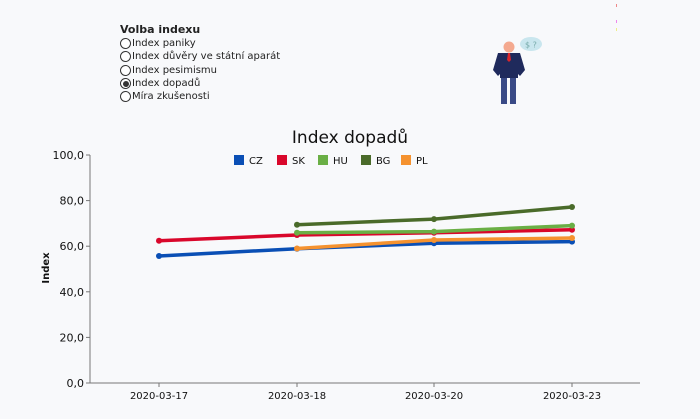  I want to click on selector-title: Volba indexu, so click(160, 29).